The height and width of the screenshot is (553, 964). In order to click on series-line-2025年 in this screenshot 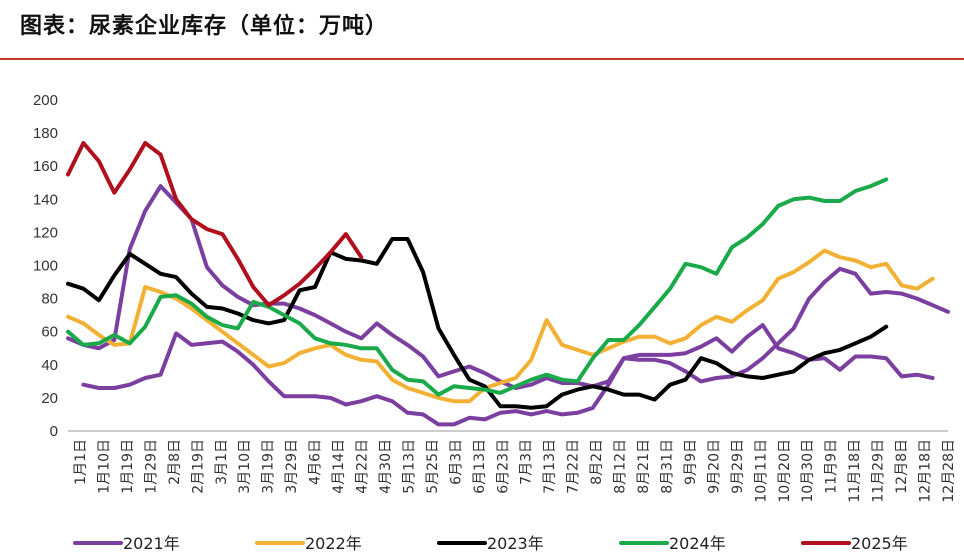, I will do `click(215, 224)`.